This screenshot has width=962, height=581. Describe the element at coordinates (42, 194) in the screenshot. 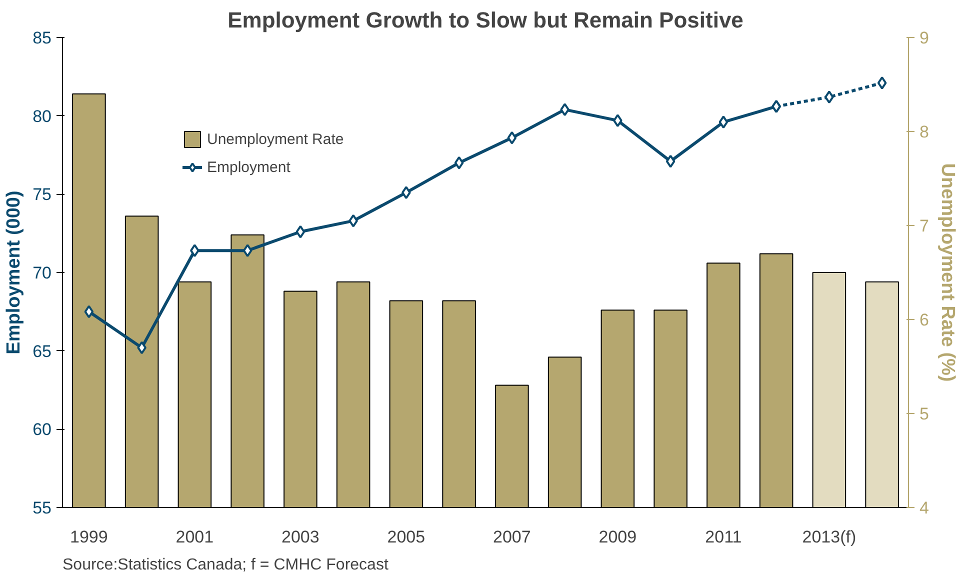

I see `y-tick-label: 75` at that location.